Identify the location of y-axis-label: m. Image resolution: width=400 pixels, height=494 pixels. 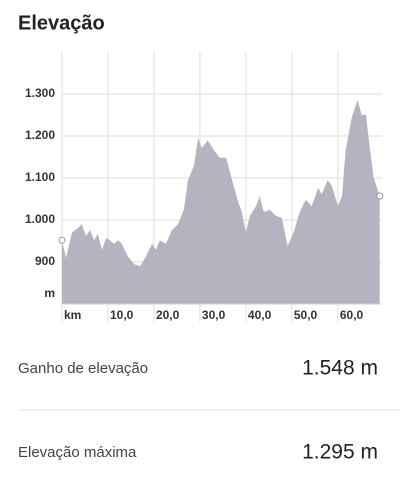
(49, 293).